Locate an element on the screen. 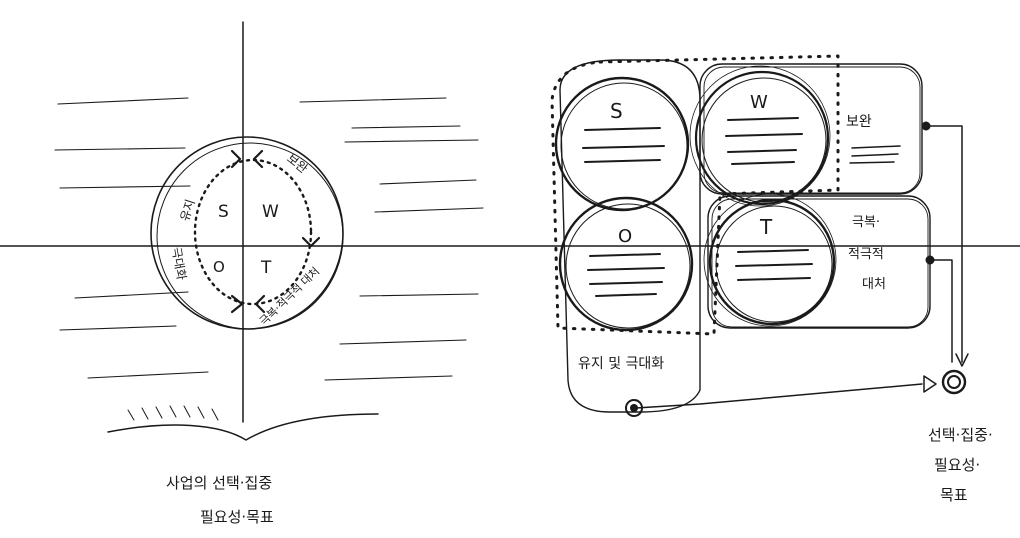 The height and width of the screenshot is (538, 1020). t-side-label-3: 대처 is located at coordinates (874, 284).